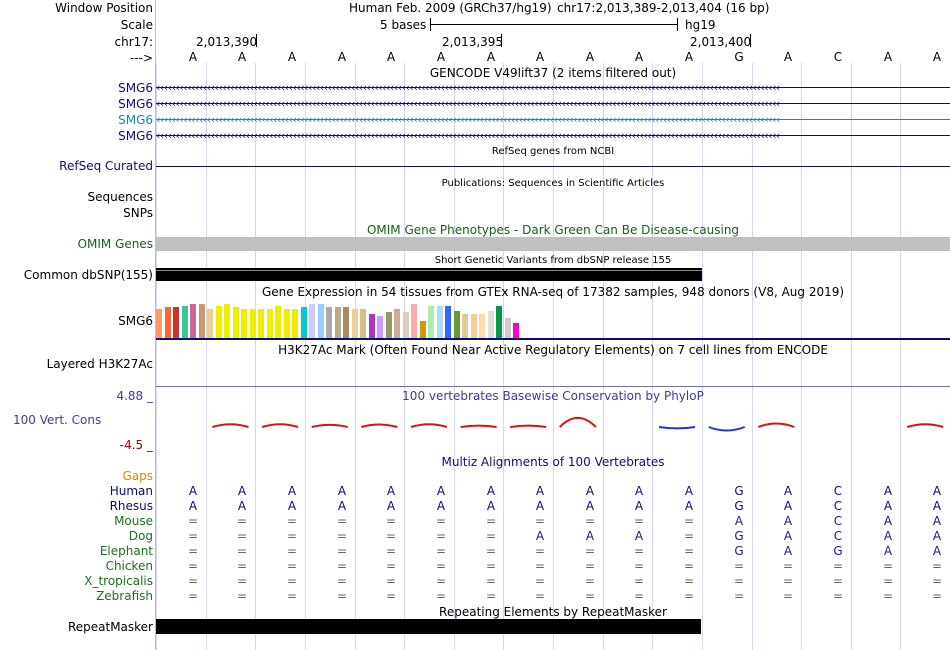  What do you see at coordinates (700, 25) in the screenshot?
I see `scale-db: hg19` at bounding box center [700, 25].